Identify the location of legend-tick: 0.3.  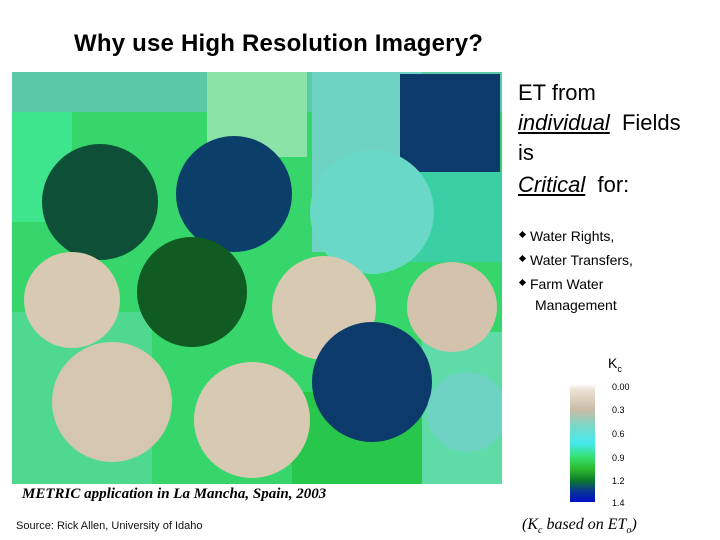
(618, 410).